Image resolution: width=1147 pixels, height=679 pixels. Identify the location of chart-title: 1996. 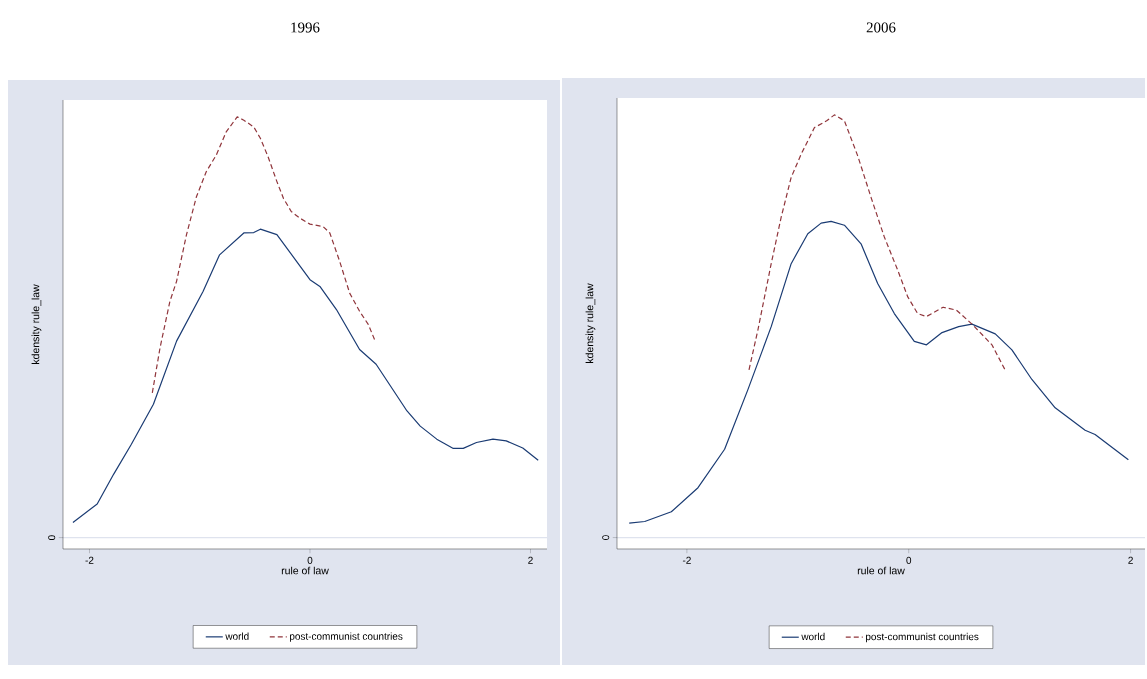
(305, 27).